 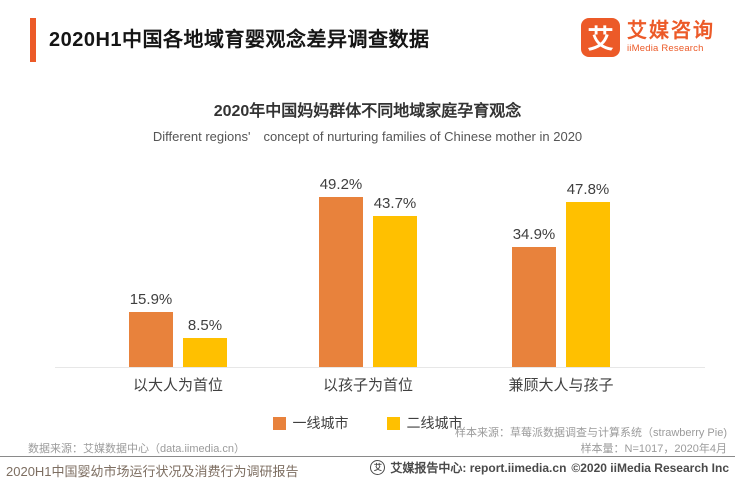 What do you see at coordinates (395, 203) in the screenshot?
I see `bar-value-label: 43.7%` at bounding box center [395, 203].